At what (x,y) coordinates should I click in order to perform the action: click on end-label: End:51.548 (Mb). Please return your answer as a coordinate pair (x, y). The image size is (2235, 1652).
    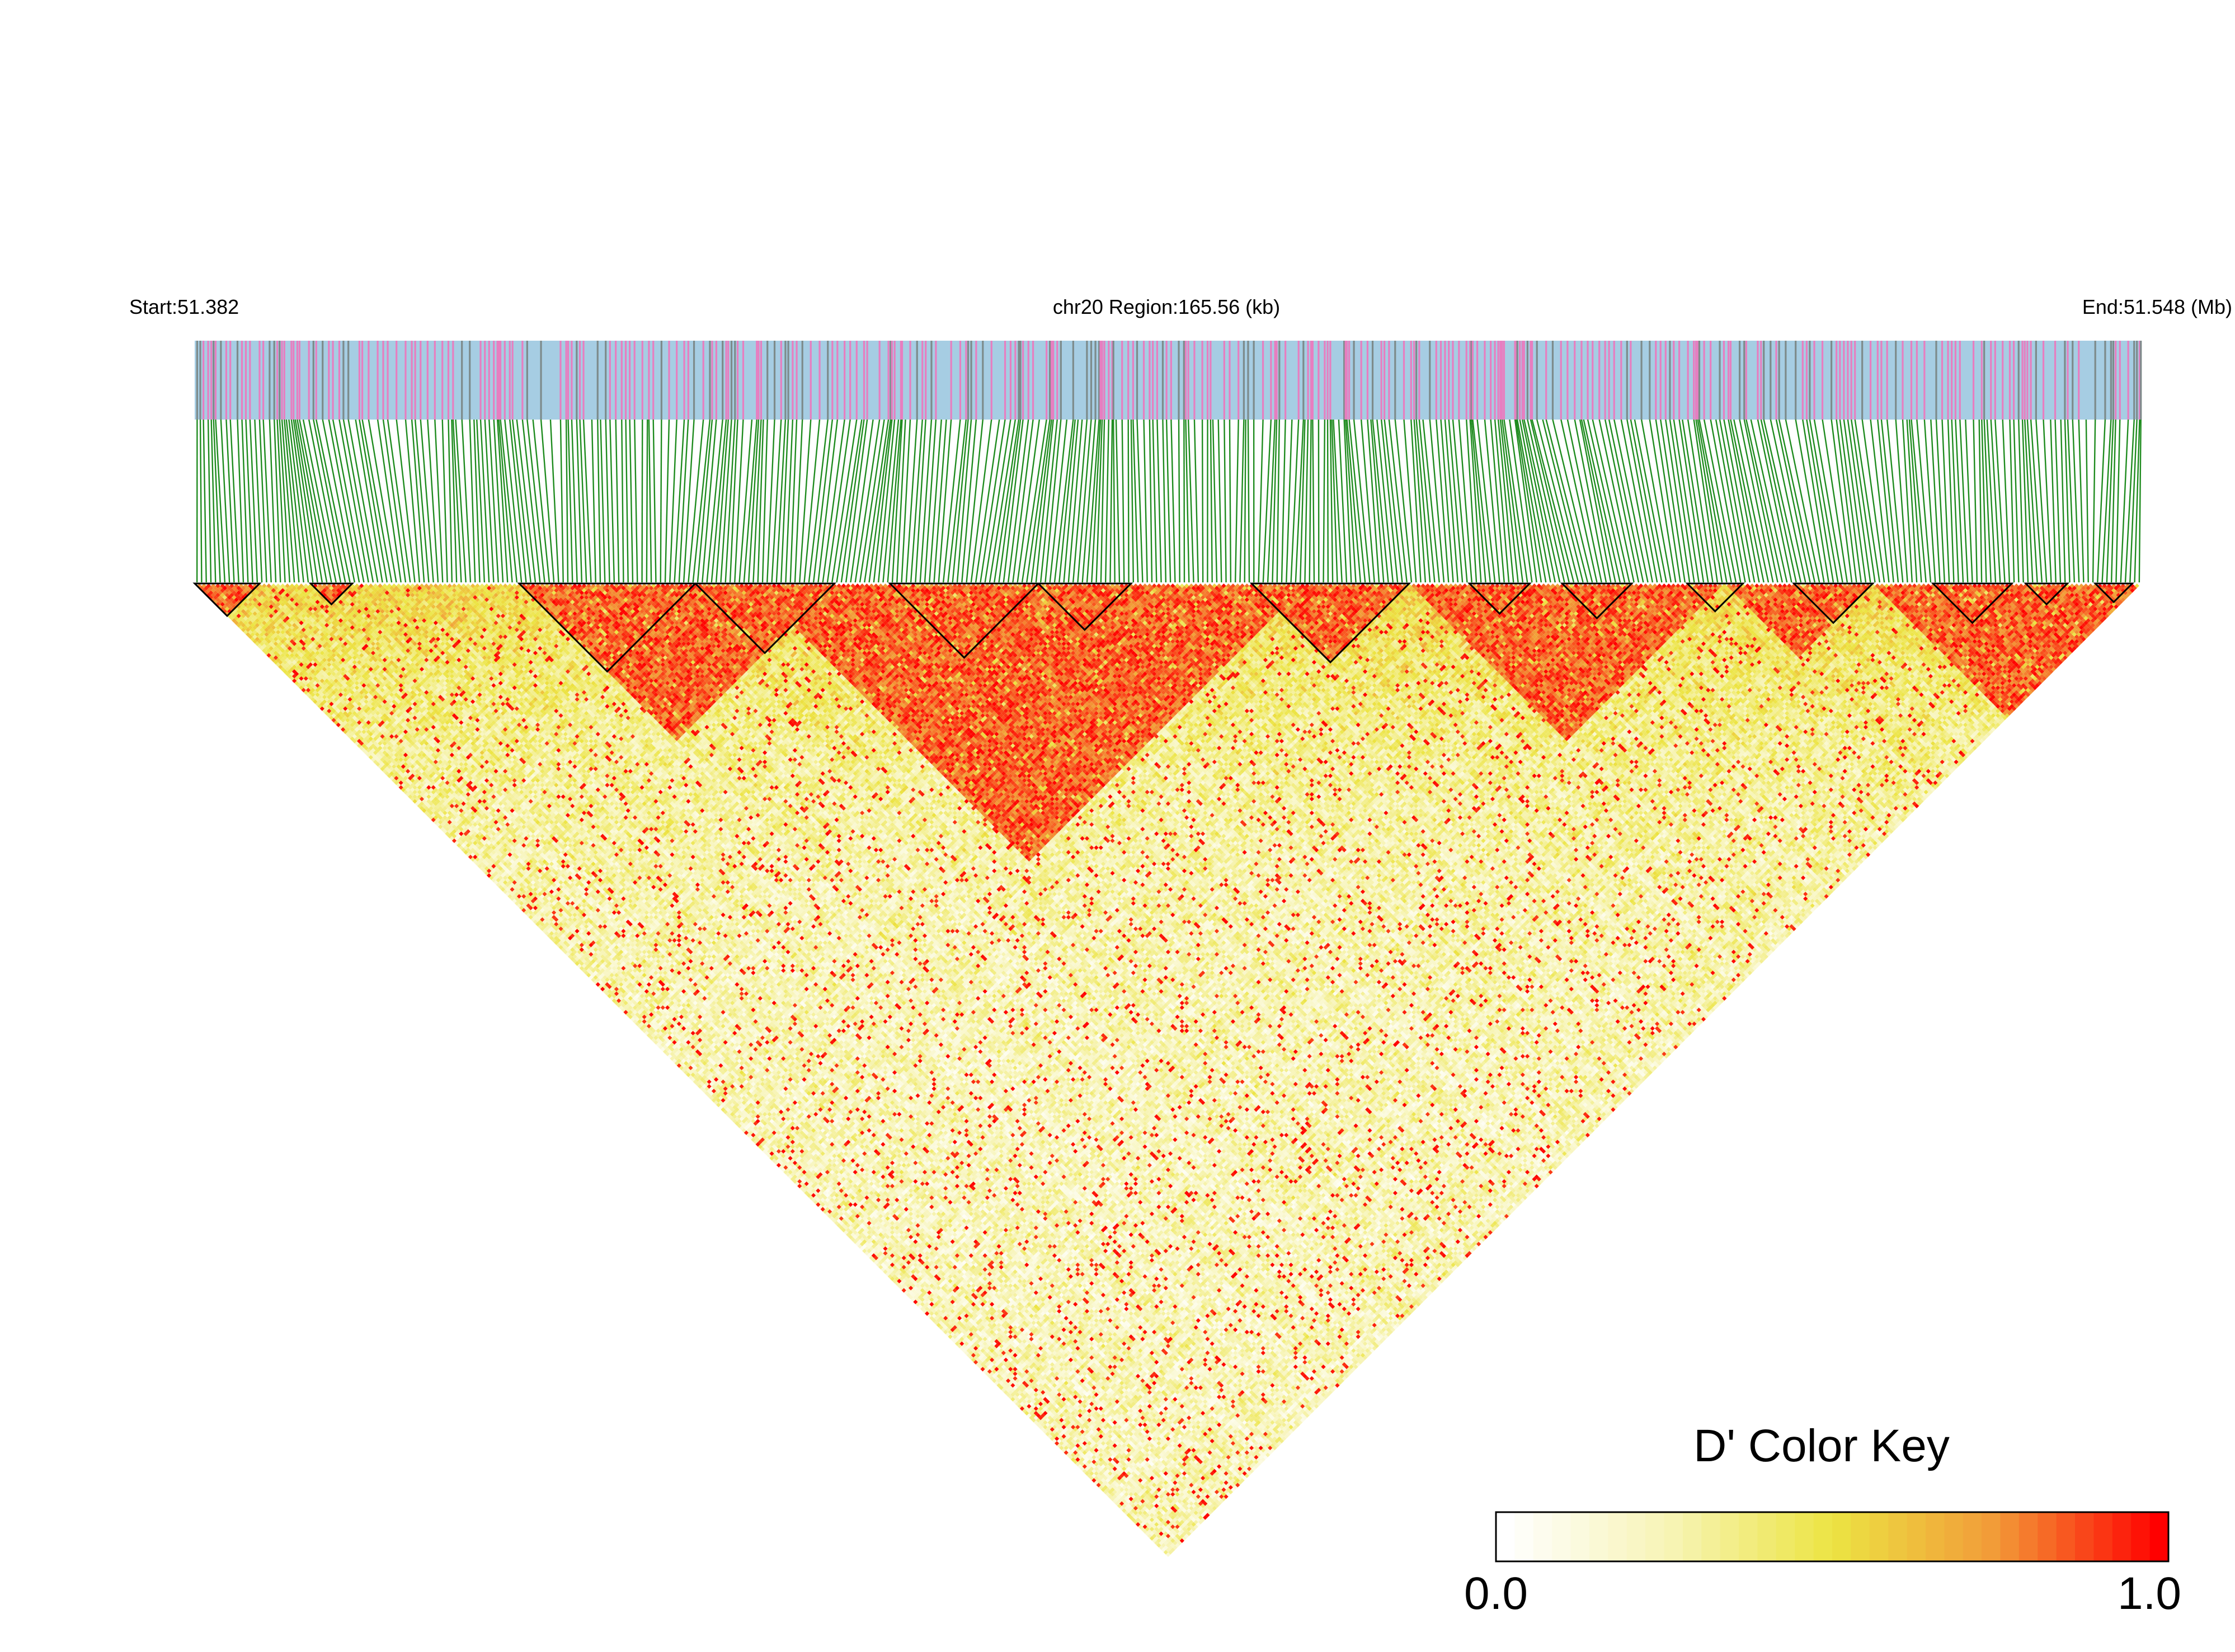
    Looking at the image, I should click on (2157, 306).